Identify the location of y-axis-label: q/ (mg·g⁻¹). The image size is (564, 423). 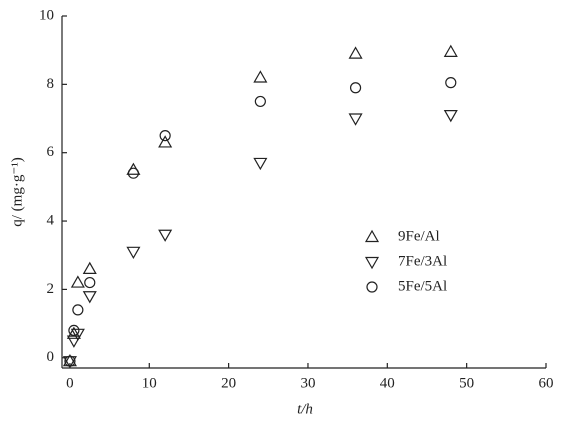
(17, 192).